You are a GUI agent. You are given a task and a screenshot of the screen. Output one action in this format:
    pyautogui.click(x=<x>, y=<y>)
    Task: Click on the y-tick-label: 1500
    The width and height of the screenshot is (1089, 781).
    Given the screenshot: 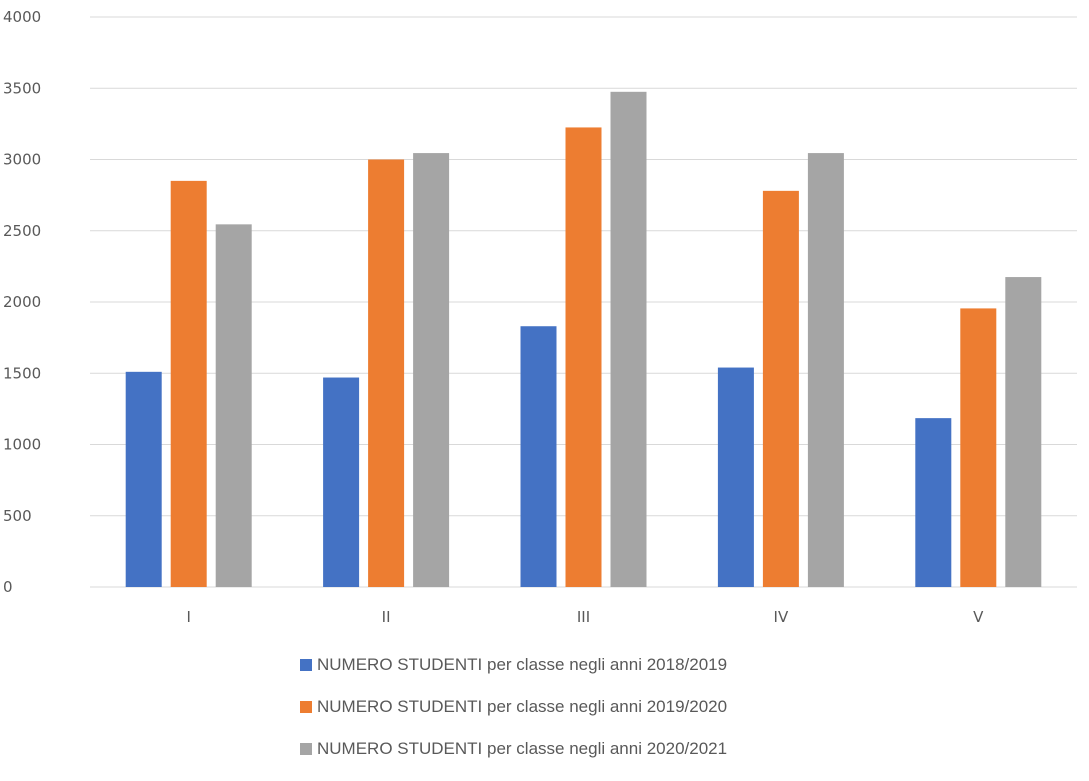 What is the action you would take?
    pyautogui.click(x=22, y=373)
    